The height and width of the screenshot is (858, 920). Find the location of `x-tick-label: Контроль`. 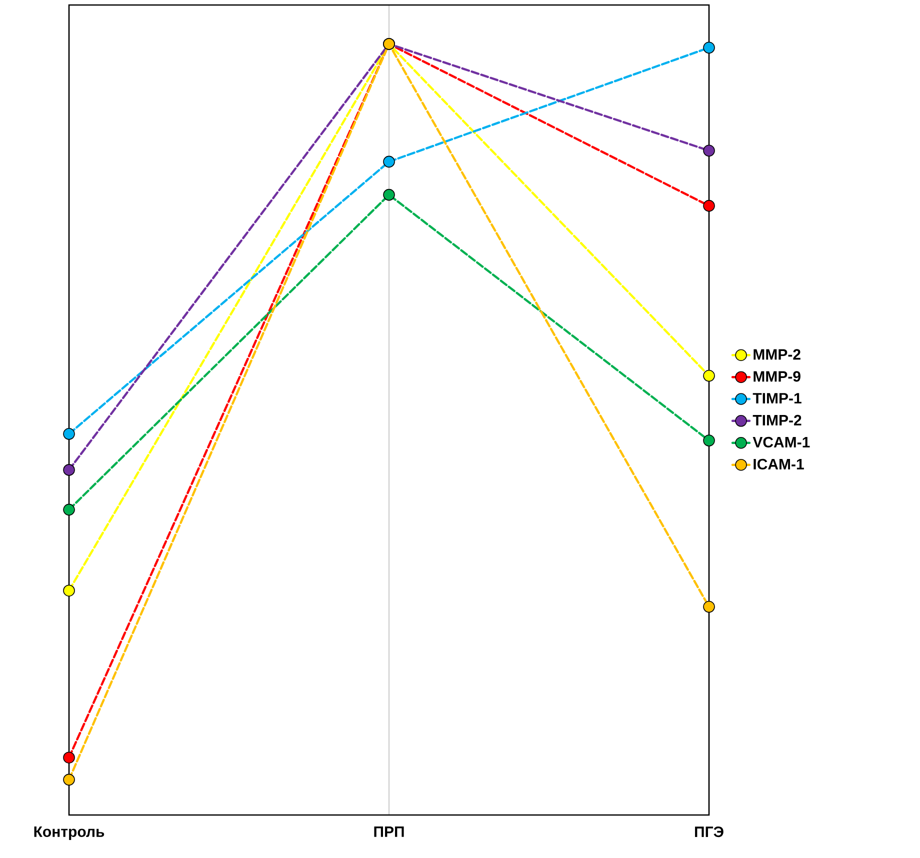

x-tick-label: Контроль is located at coordinates (69, 833).